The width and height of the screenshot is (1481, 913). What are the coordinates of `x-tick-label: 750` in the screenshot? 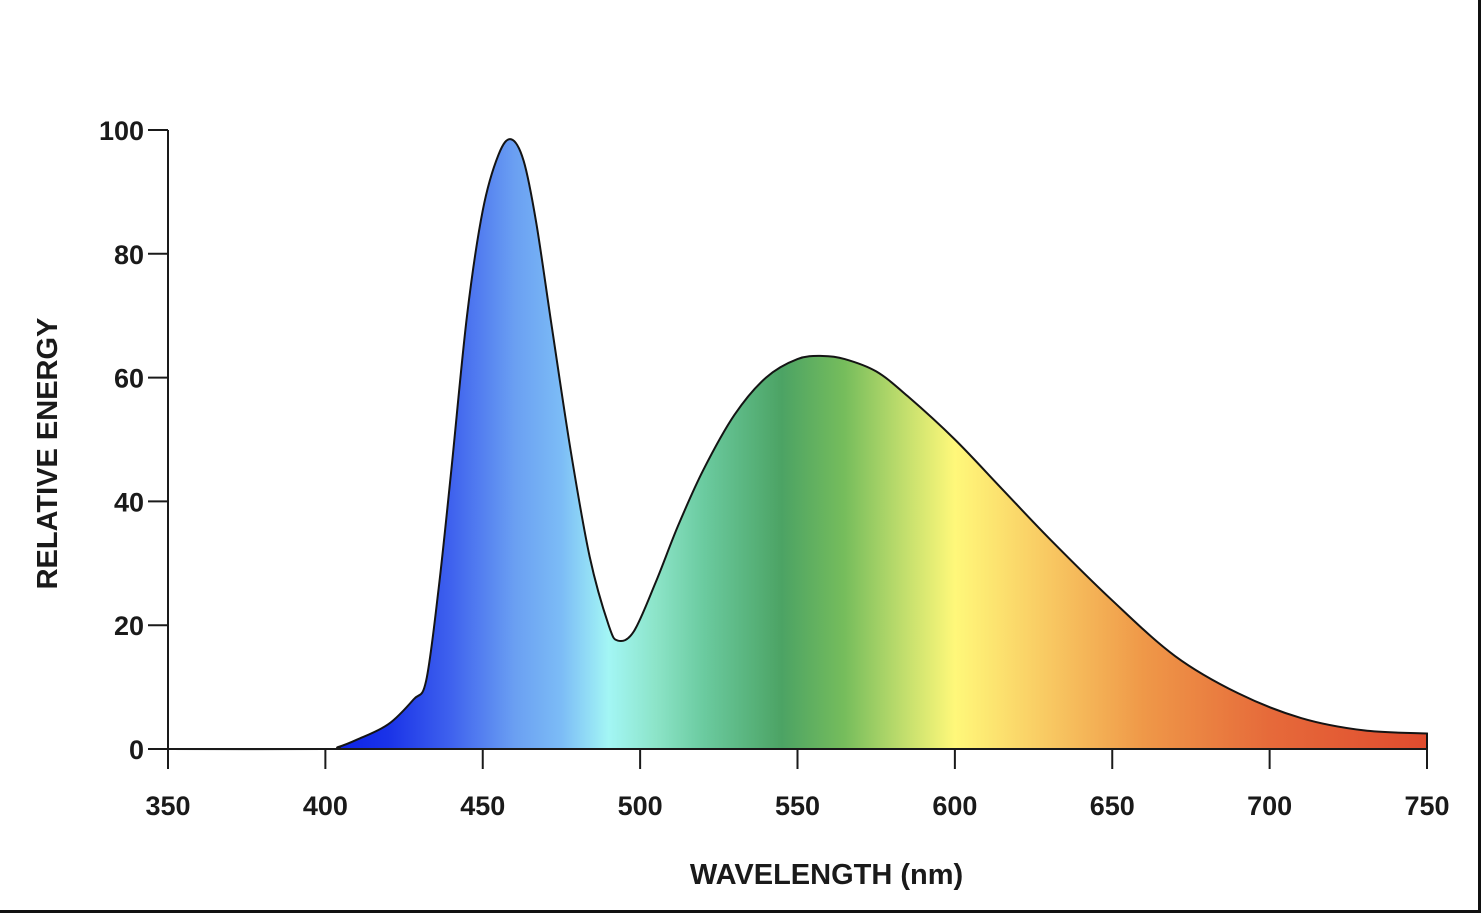 It's located at (1426, 806).